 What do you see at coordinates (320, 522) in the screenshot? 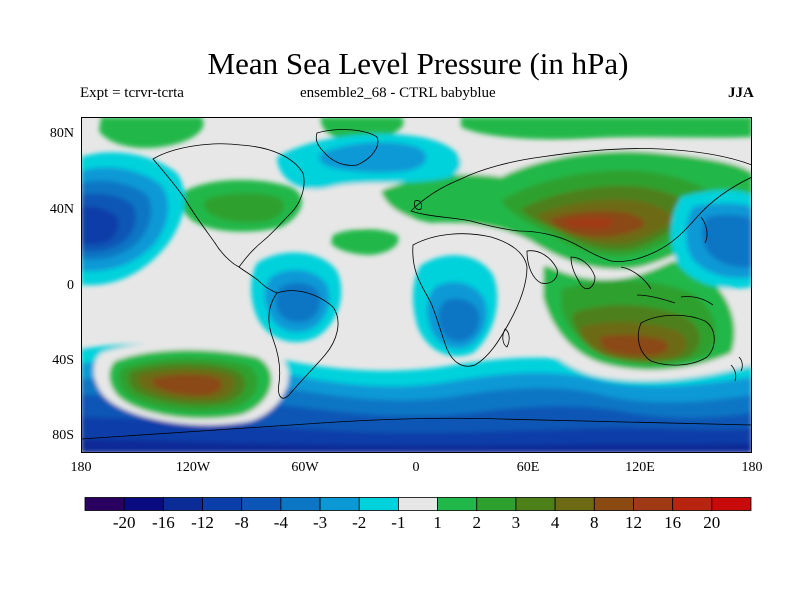
I see `colorbar-label: -3` at bounding box center [320, 522].